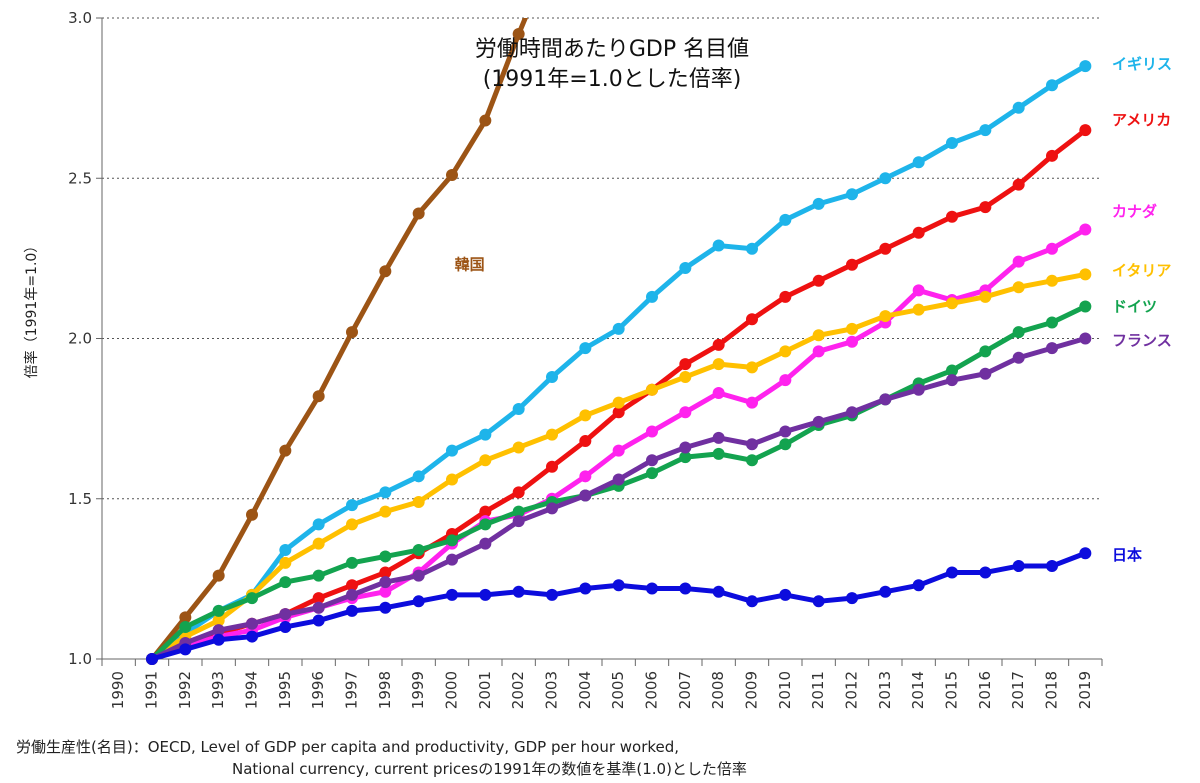  I want to click on x-tick-label: 2005, so click(618, 690).